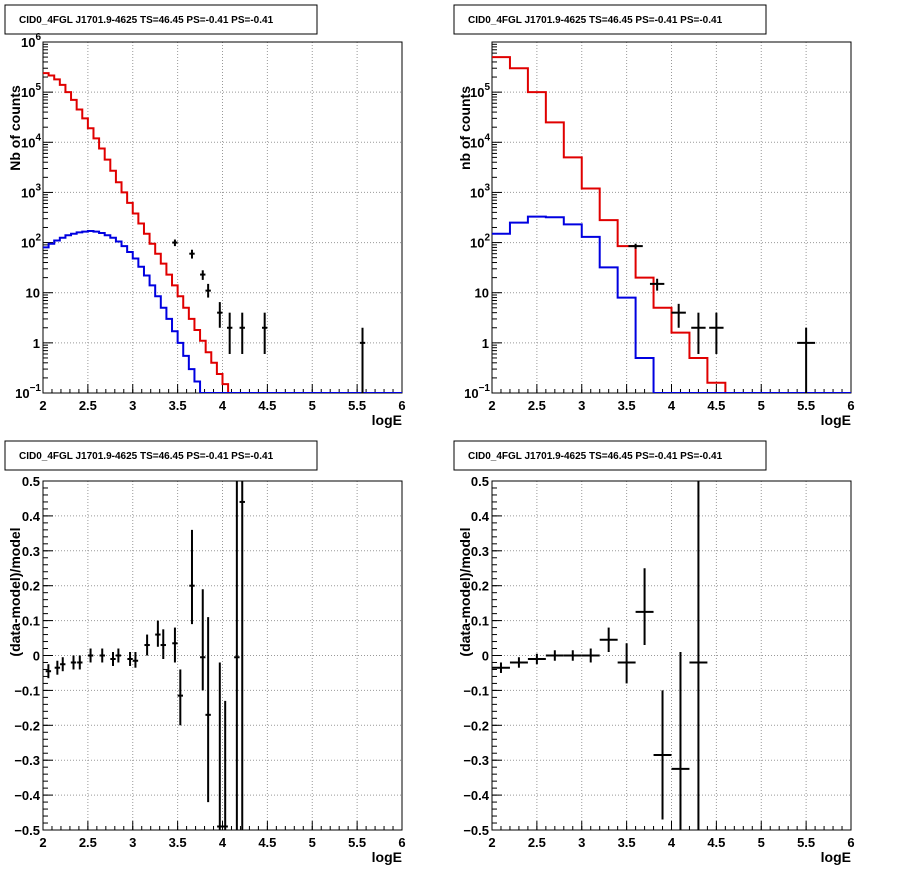 This screenshot has height=880, width=898. I want to click on y-axis-label: Nb of counts, so click(15, 128).